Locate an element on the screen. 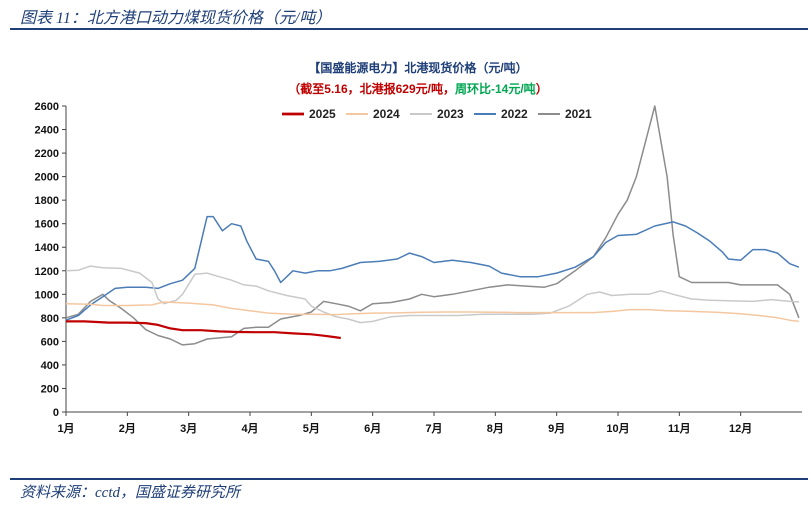 The image size is (811, 513). y-tick-label: 2200 is located at coordinates (47, 154).